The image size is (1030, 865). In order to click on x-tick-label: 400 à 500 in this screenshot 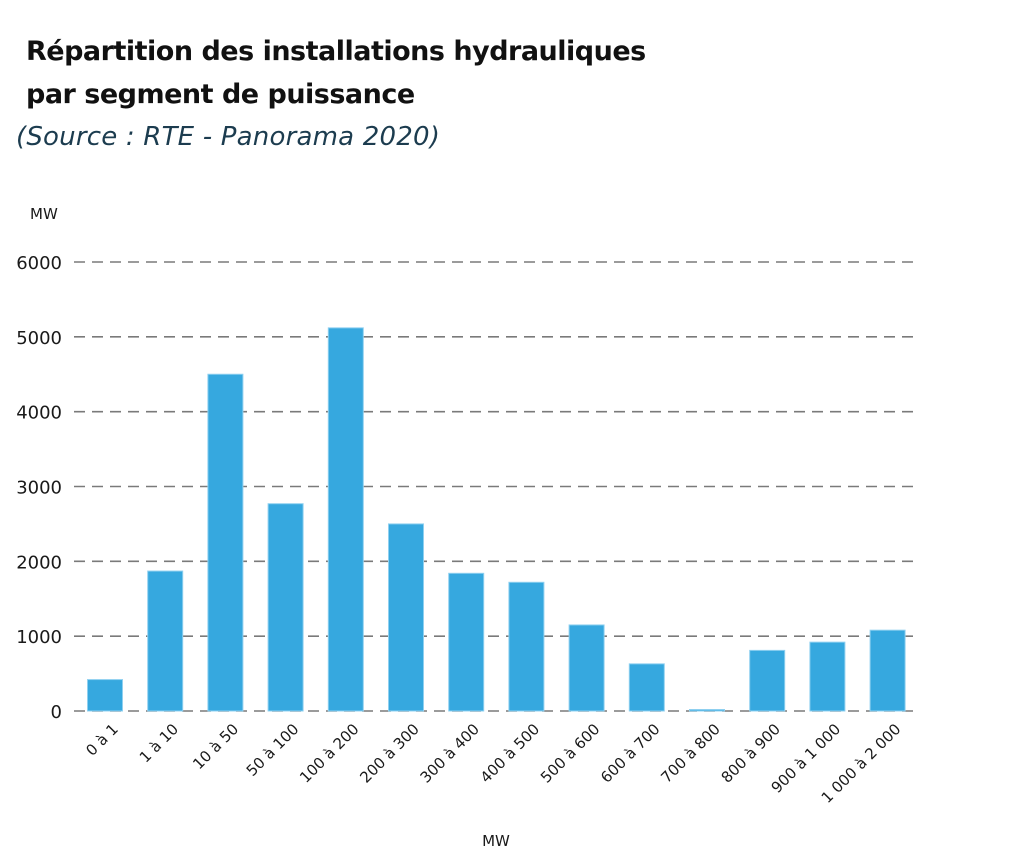, I will do `click(510, 753)`.